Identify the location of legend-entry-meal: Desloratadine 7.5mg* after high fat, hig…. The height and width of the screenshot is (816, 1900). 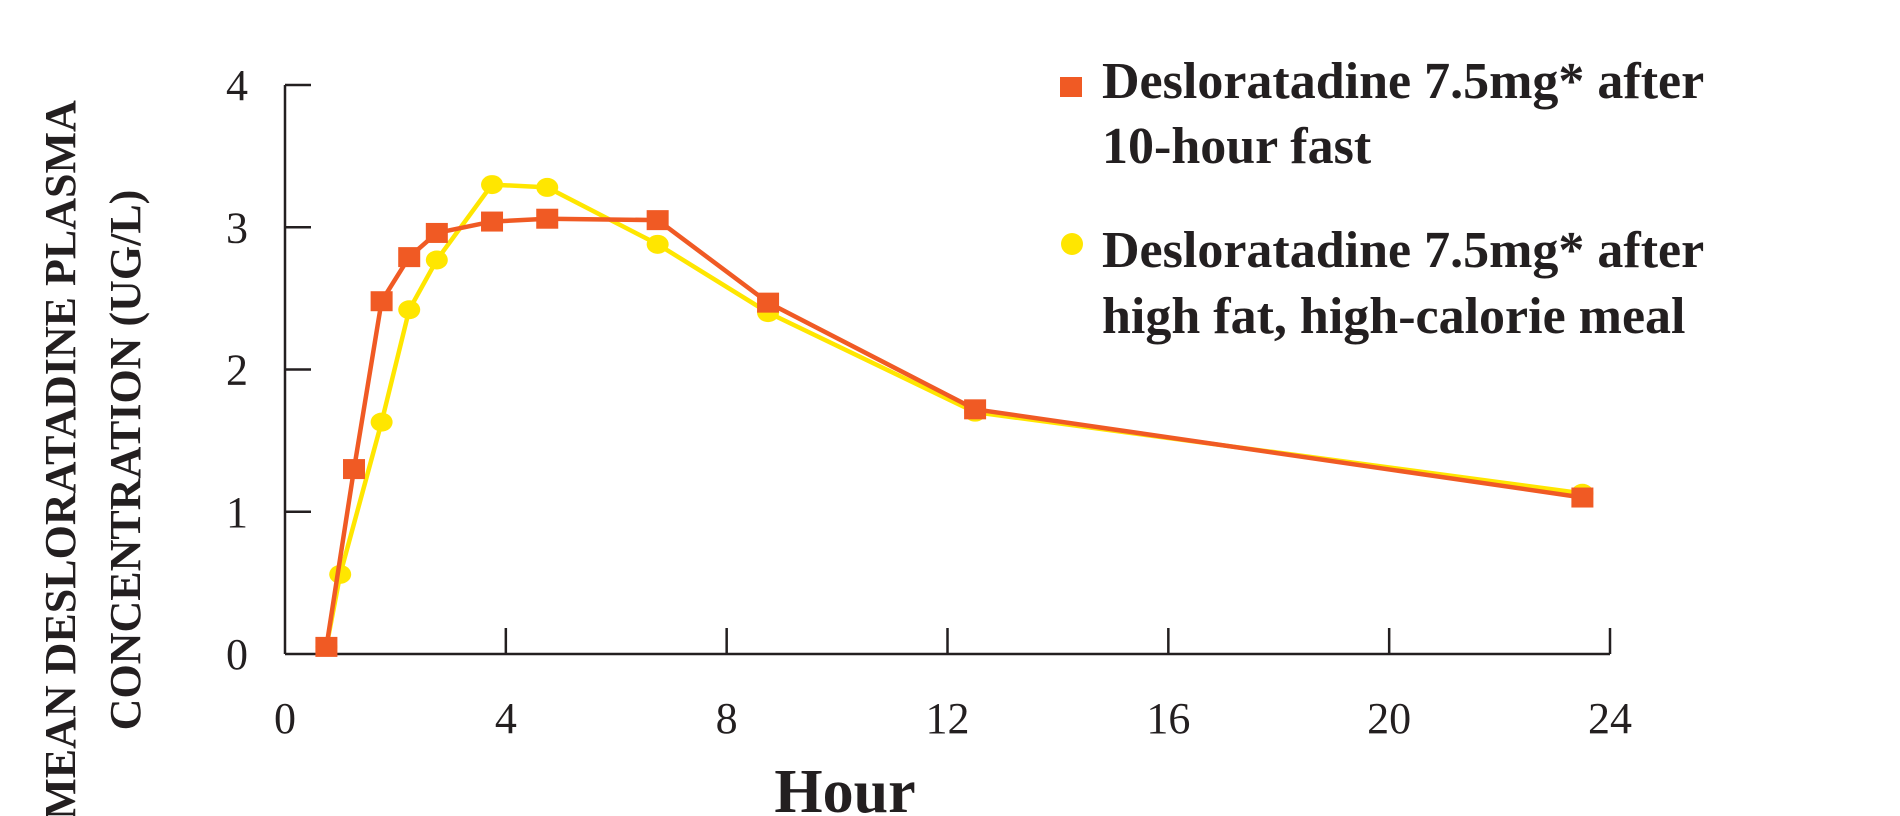
(1382, 283).